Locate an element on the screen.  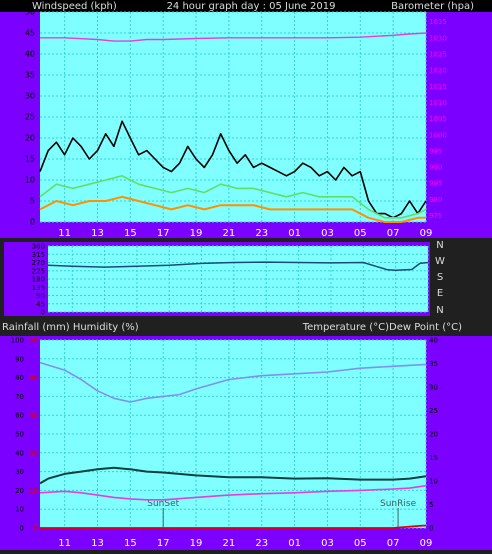
y-tick-label: 360 is located at coordinates (38, 247).